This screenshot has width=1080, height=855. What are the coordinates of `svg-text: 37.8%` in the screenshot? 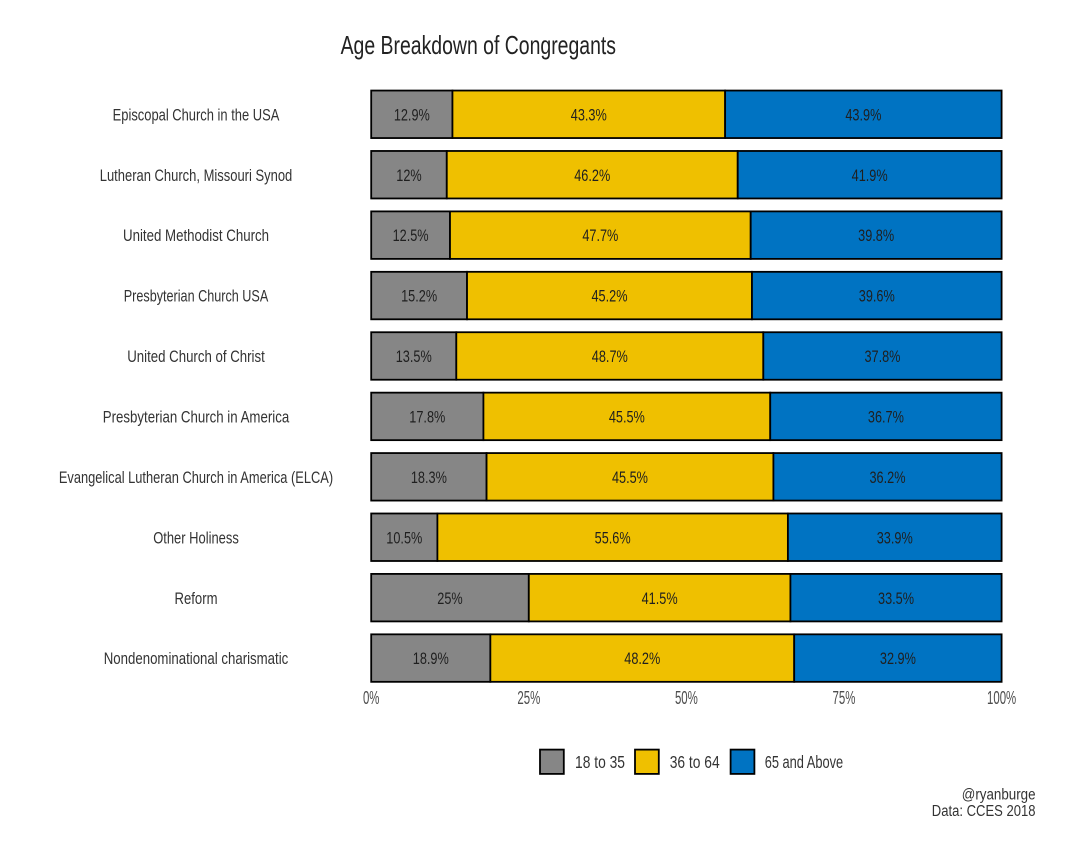 It's located at (882, 356).